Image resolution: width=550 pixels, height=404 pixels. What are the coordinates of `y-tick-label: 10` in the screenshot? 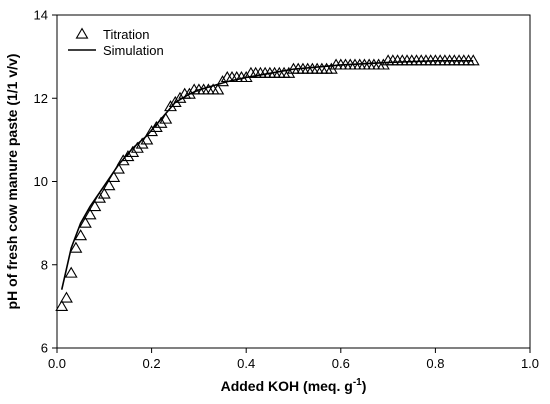 It's located at (41, 181).